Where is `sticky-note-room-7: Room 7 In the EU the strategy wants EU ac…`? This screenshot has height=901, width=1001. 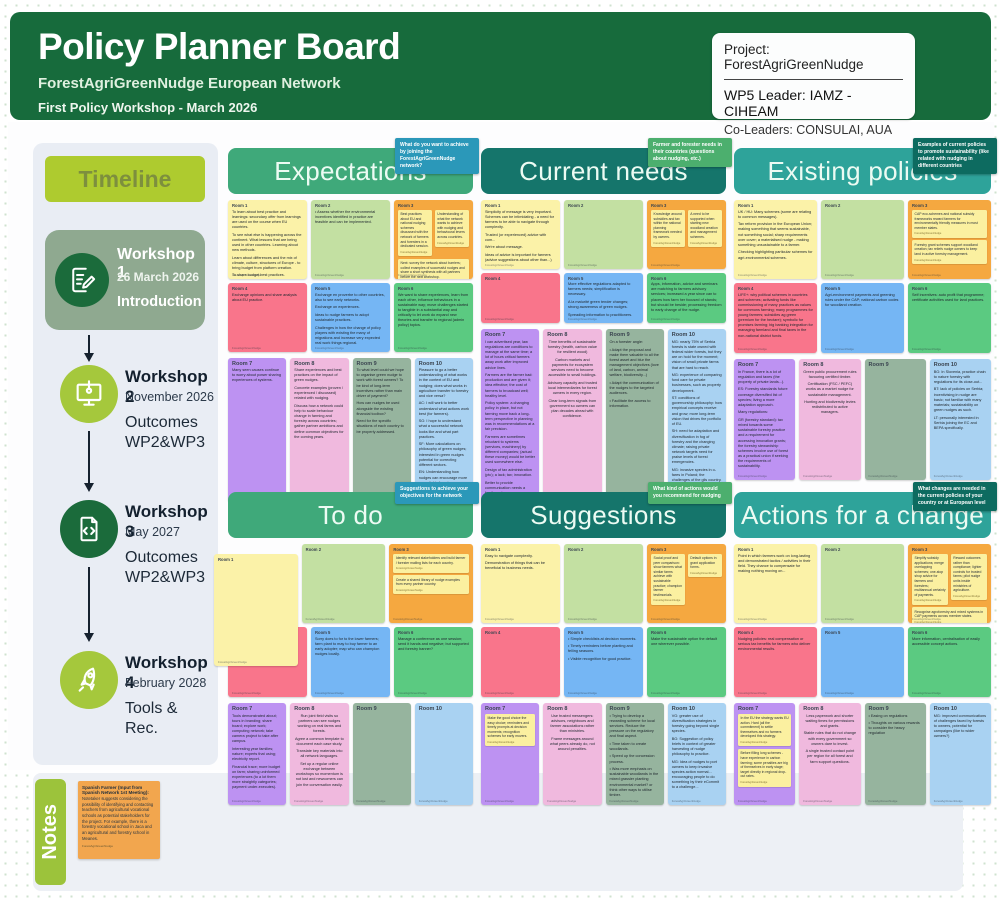
sticky-note-room-7: Room 7 In the EU the strategy wants EU ac… is located at coordinates (765, 754).